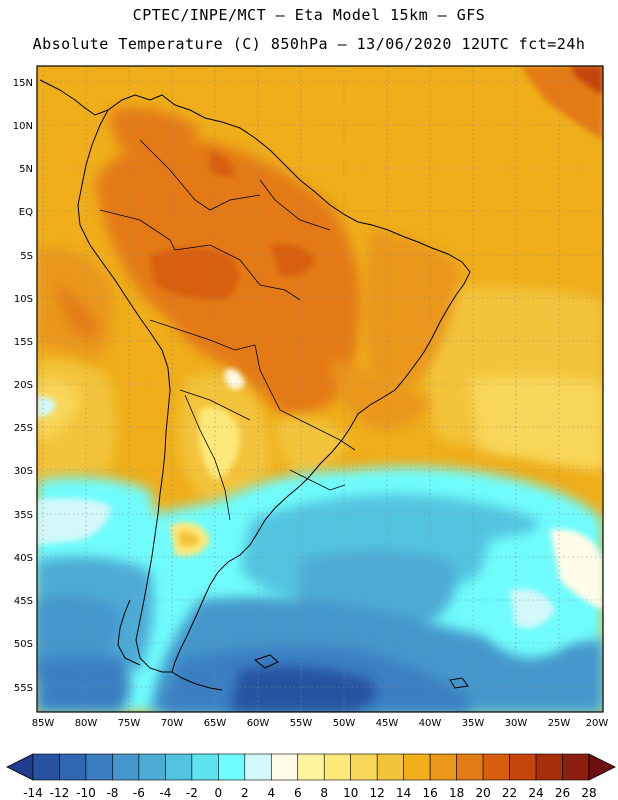 The height and width of the screenshot is (800, 618). What do you see at coordinates (509, 793) in the screenshot?
I see `colorbar-label: 22` at bounding box center [509, 793].